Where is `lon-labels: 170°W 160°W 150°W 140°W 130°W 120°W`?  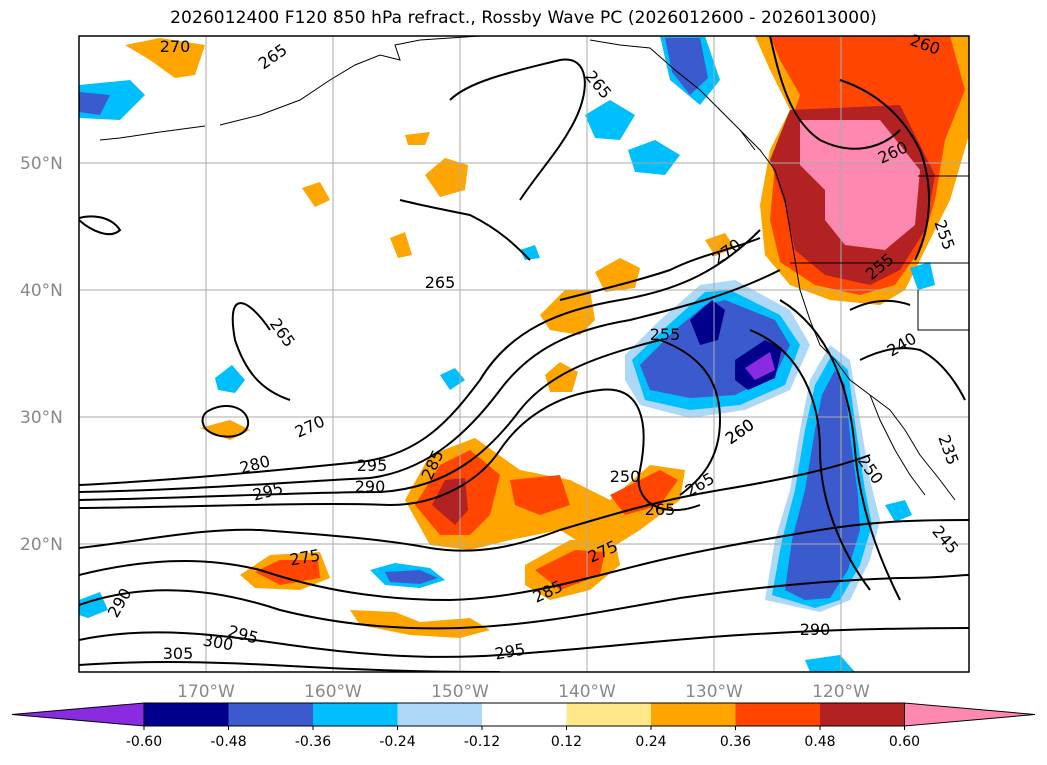 lon-labels: 170°W 160°W 150°W 140°W 130°W 120°W is located at coordinates (523, 692).